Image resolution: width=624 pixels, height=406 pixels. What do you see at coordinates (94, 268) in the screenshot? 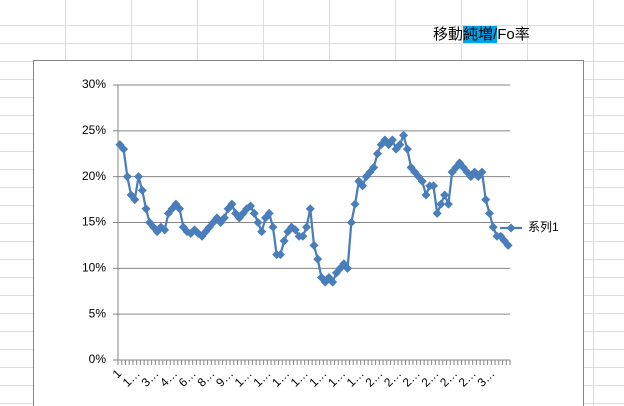
I see `y-tick-label: 10%` at bounding box center [94, 268].